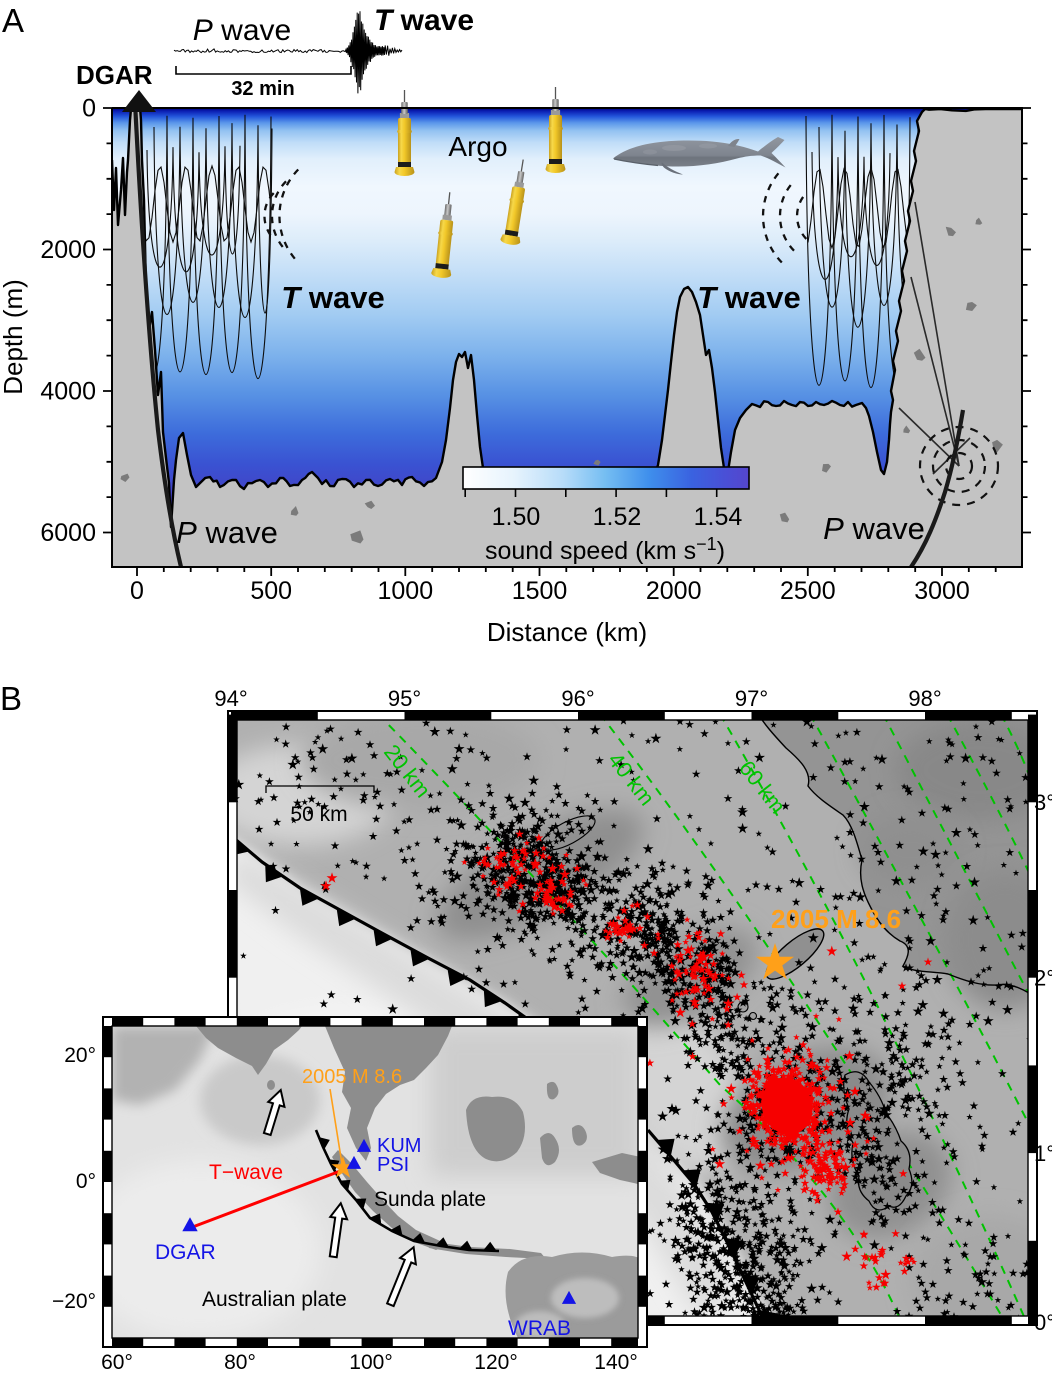 The image size is (1052, 1374). What do you see at coordinates (924, 698) in the screenshot?
I see `svg-text: 98°` at bounding box center [924, 698].